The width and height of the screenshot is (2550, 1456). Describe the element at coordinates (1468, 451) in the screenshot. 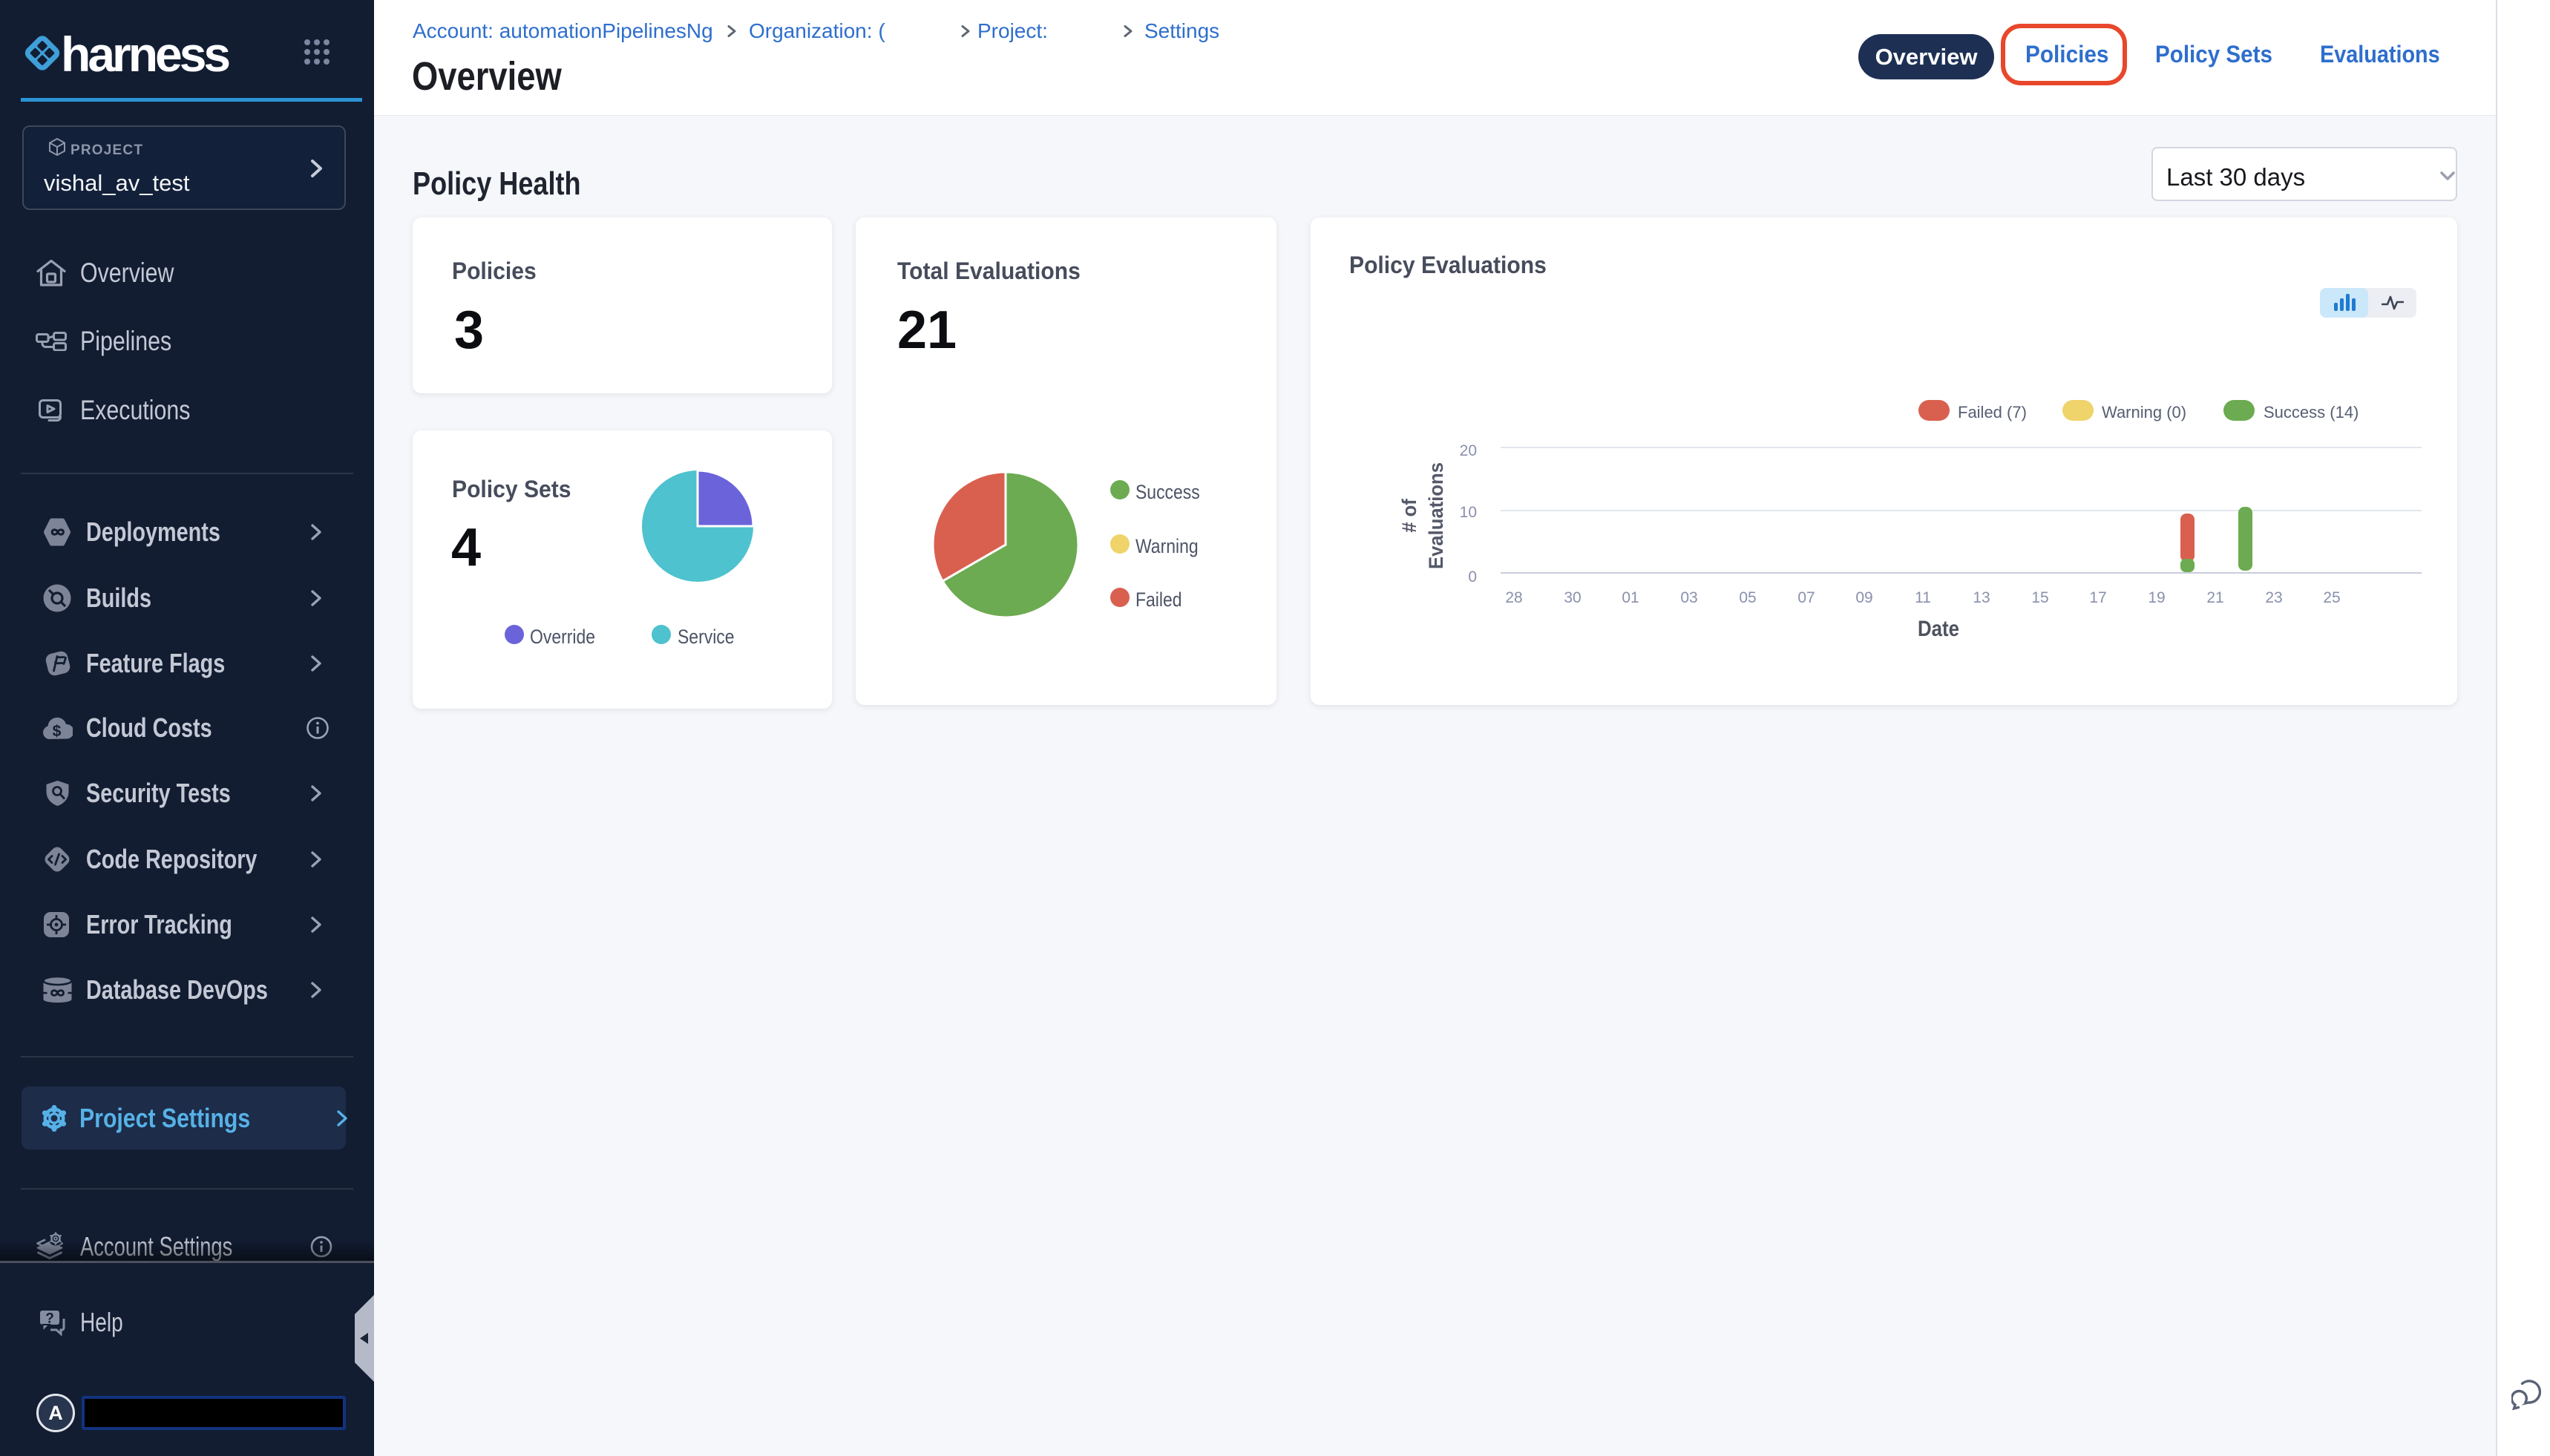

I see `svg-text: 20` at that location.